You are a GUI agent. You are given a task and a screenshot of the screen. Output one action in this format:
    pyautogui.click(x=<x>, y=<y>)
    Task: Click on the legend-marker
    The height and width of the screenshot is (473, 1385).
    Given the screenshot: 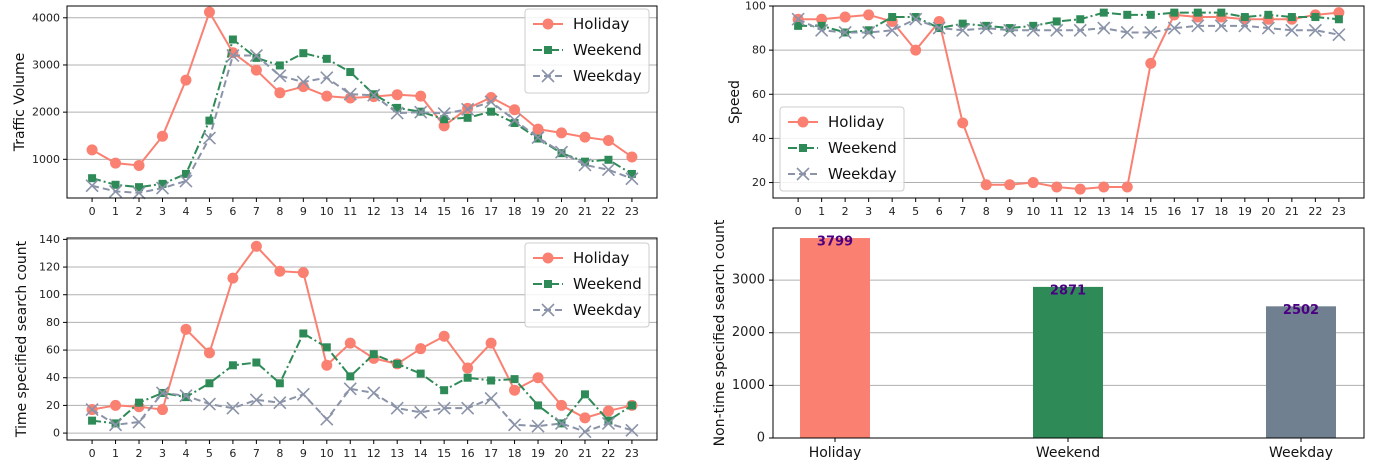 What is the action you would take?
    pyautogui.click(x=548, y=50)
    